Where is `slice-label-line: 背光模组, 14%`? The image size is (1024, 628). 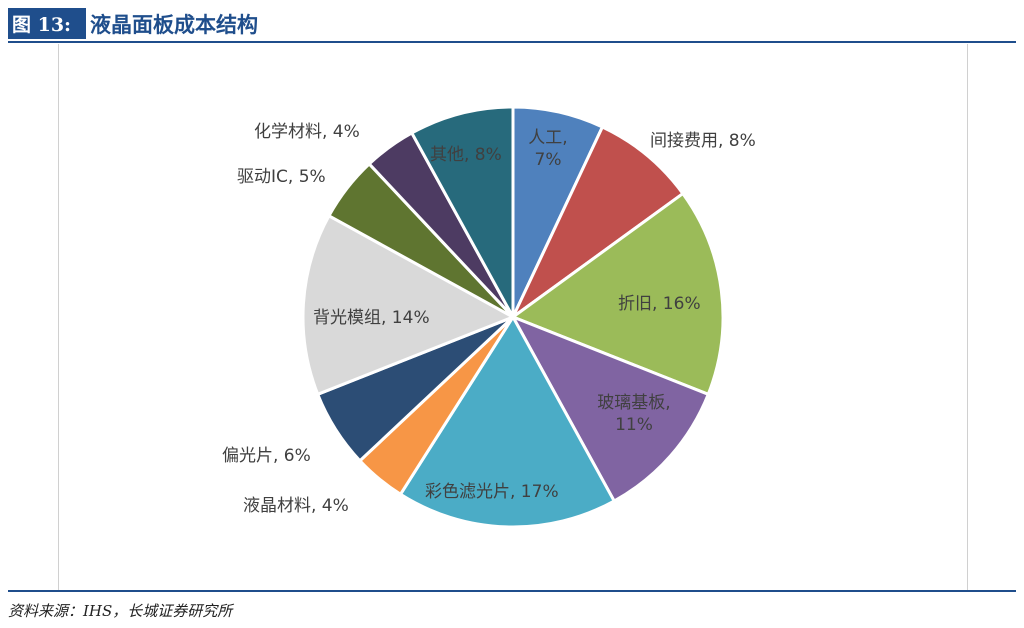 slice-label-line: 背光模组, 14% is located at coordinates (371, 318).